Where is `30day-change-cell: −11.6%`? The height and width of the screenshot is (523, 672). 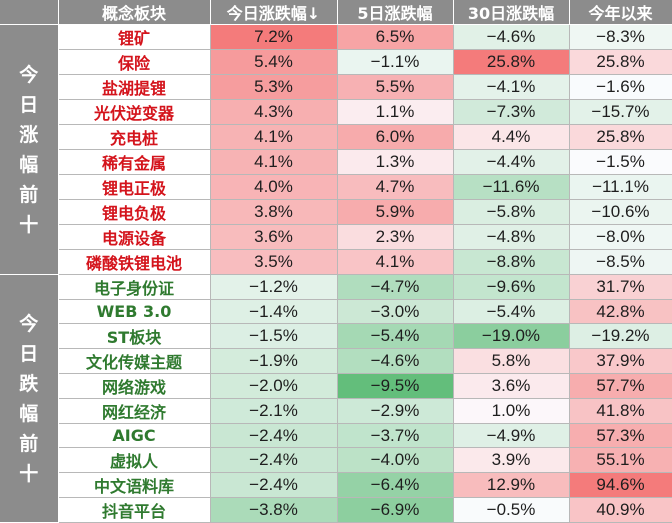
30day-change-cell: −11.6% is located at coordinates (511, 187).